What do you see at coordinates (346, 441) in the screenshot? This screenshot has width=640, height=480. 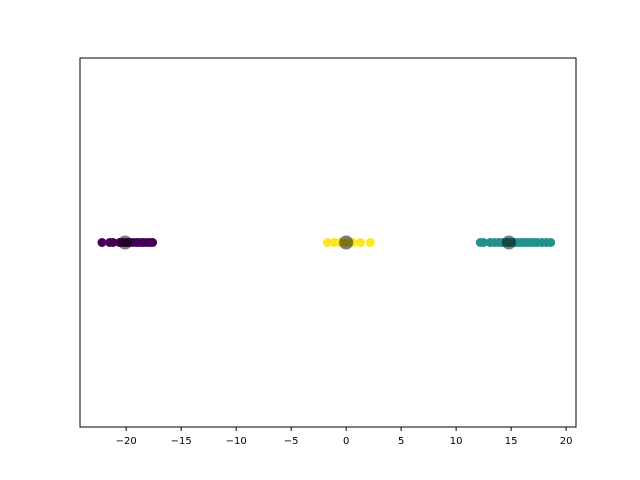 I see `x-tick-label: 0` at bounding box center [346, 441].